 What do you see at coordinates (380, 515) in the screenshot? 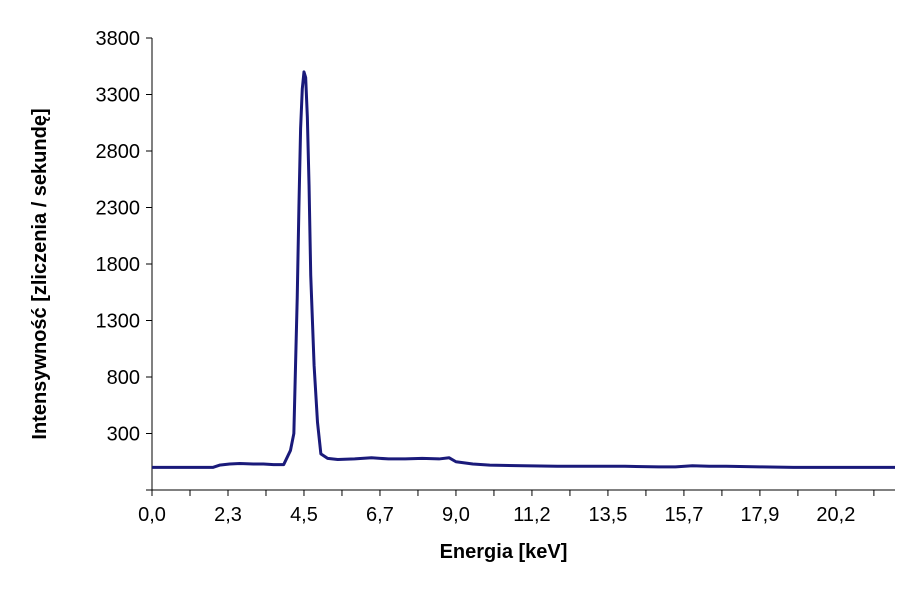
I see `x-tick-label: 6,7` at bounding box center [380, 515].